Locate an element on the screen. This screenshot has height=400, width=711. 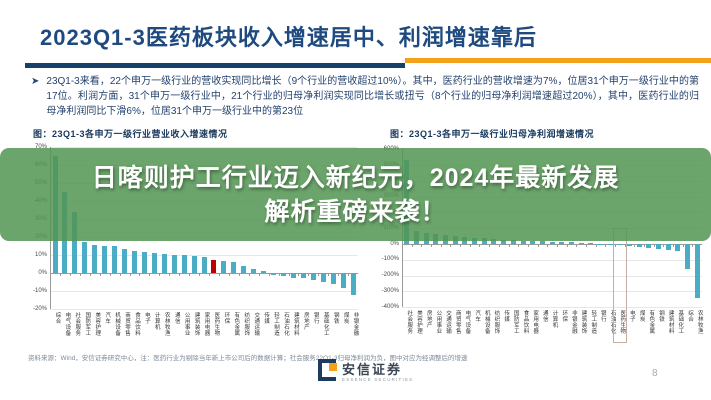
x-axis-label: 医药生物 is located at coordinates (216, 324).